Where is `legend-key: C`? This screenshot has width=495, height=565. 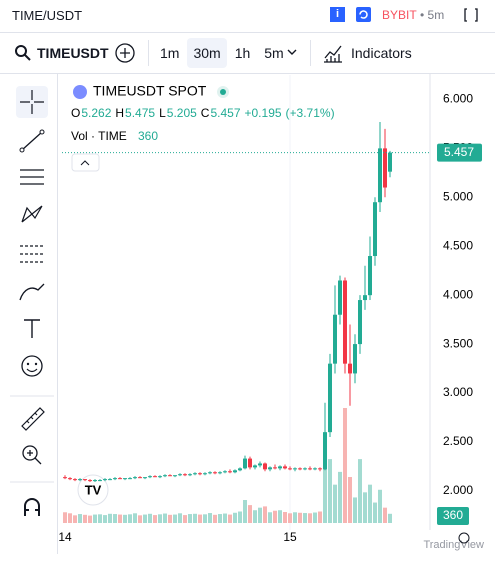 legend-key: C is located at coordinates (205, 113).